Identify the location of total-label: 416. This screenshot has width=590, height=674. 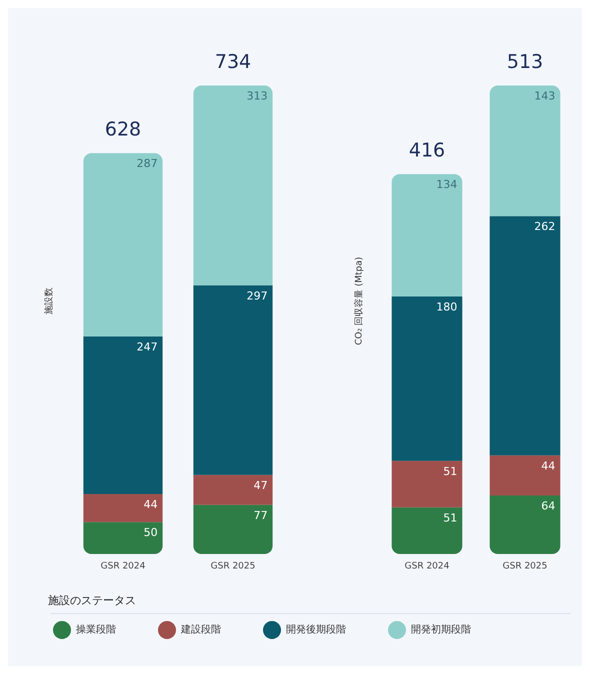
(427, 151).